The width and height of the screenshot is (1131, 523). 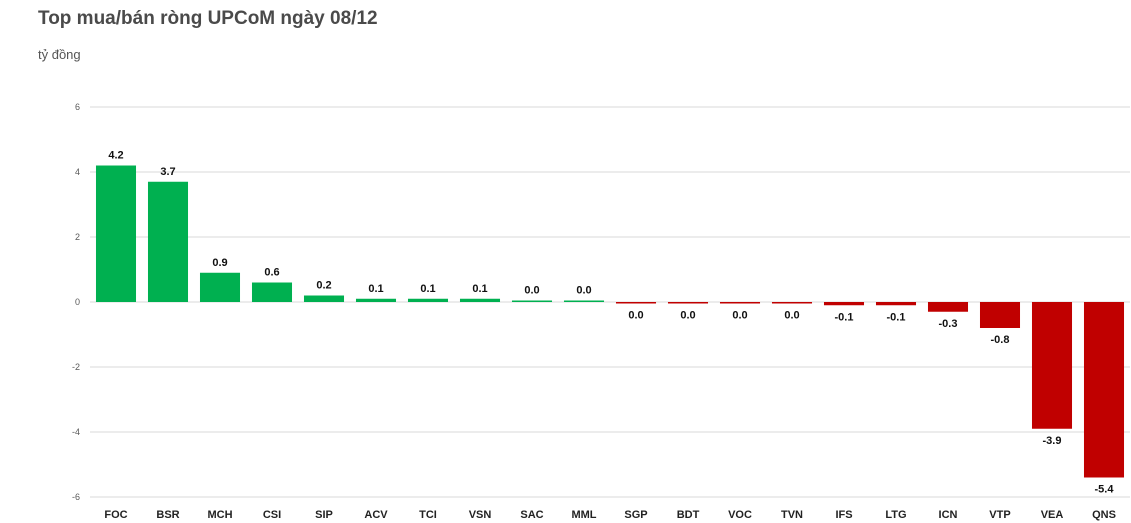 I want to click on bar-sgp, so click(x=636, y=303).